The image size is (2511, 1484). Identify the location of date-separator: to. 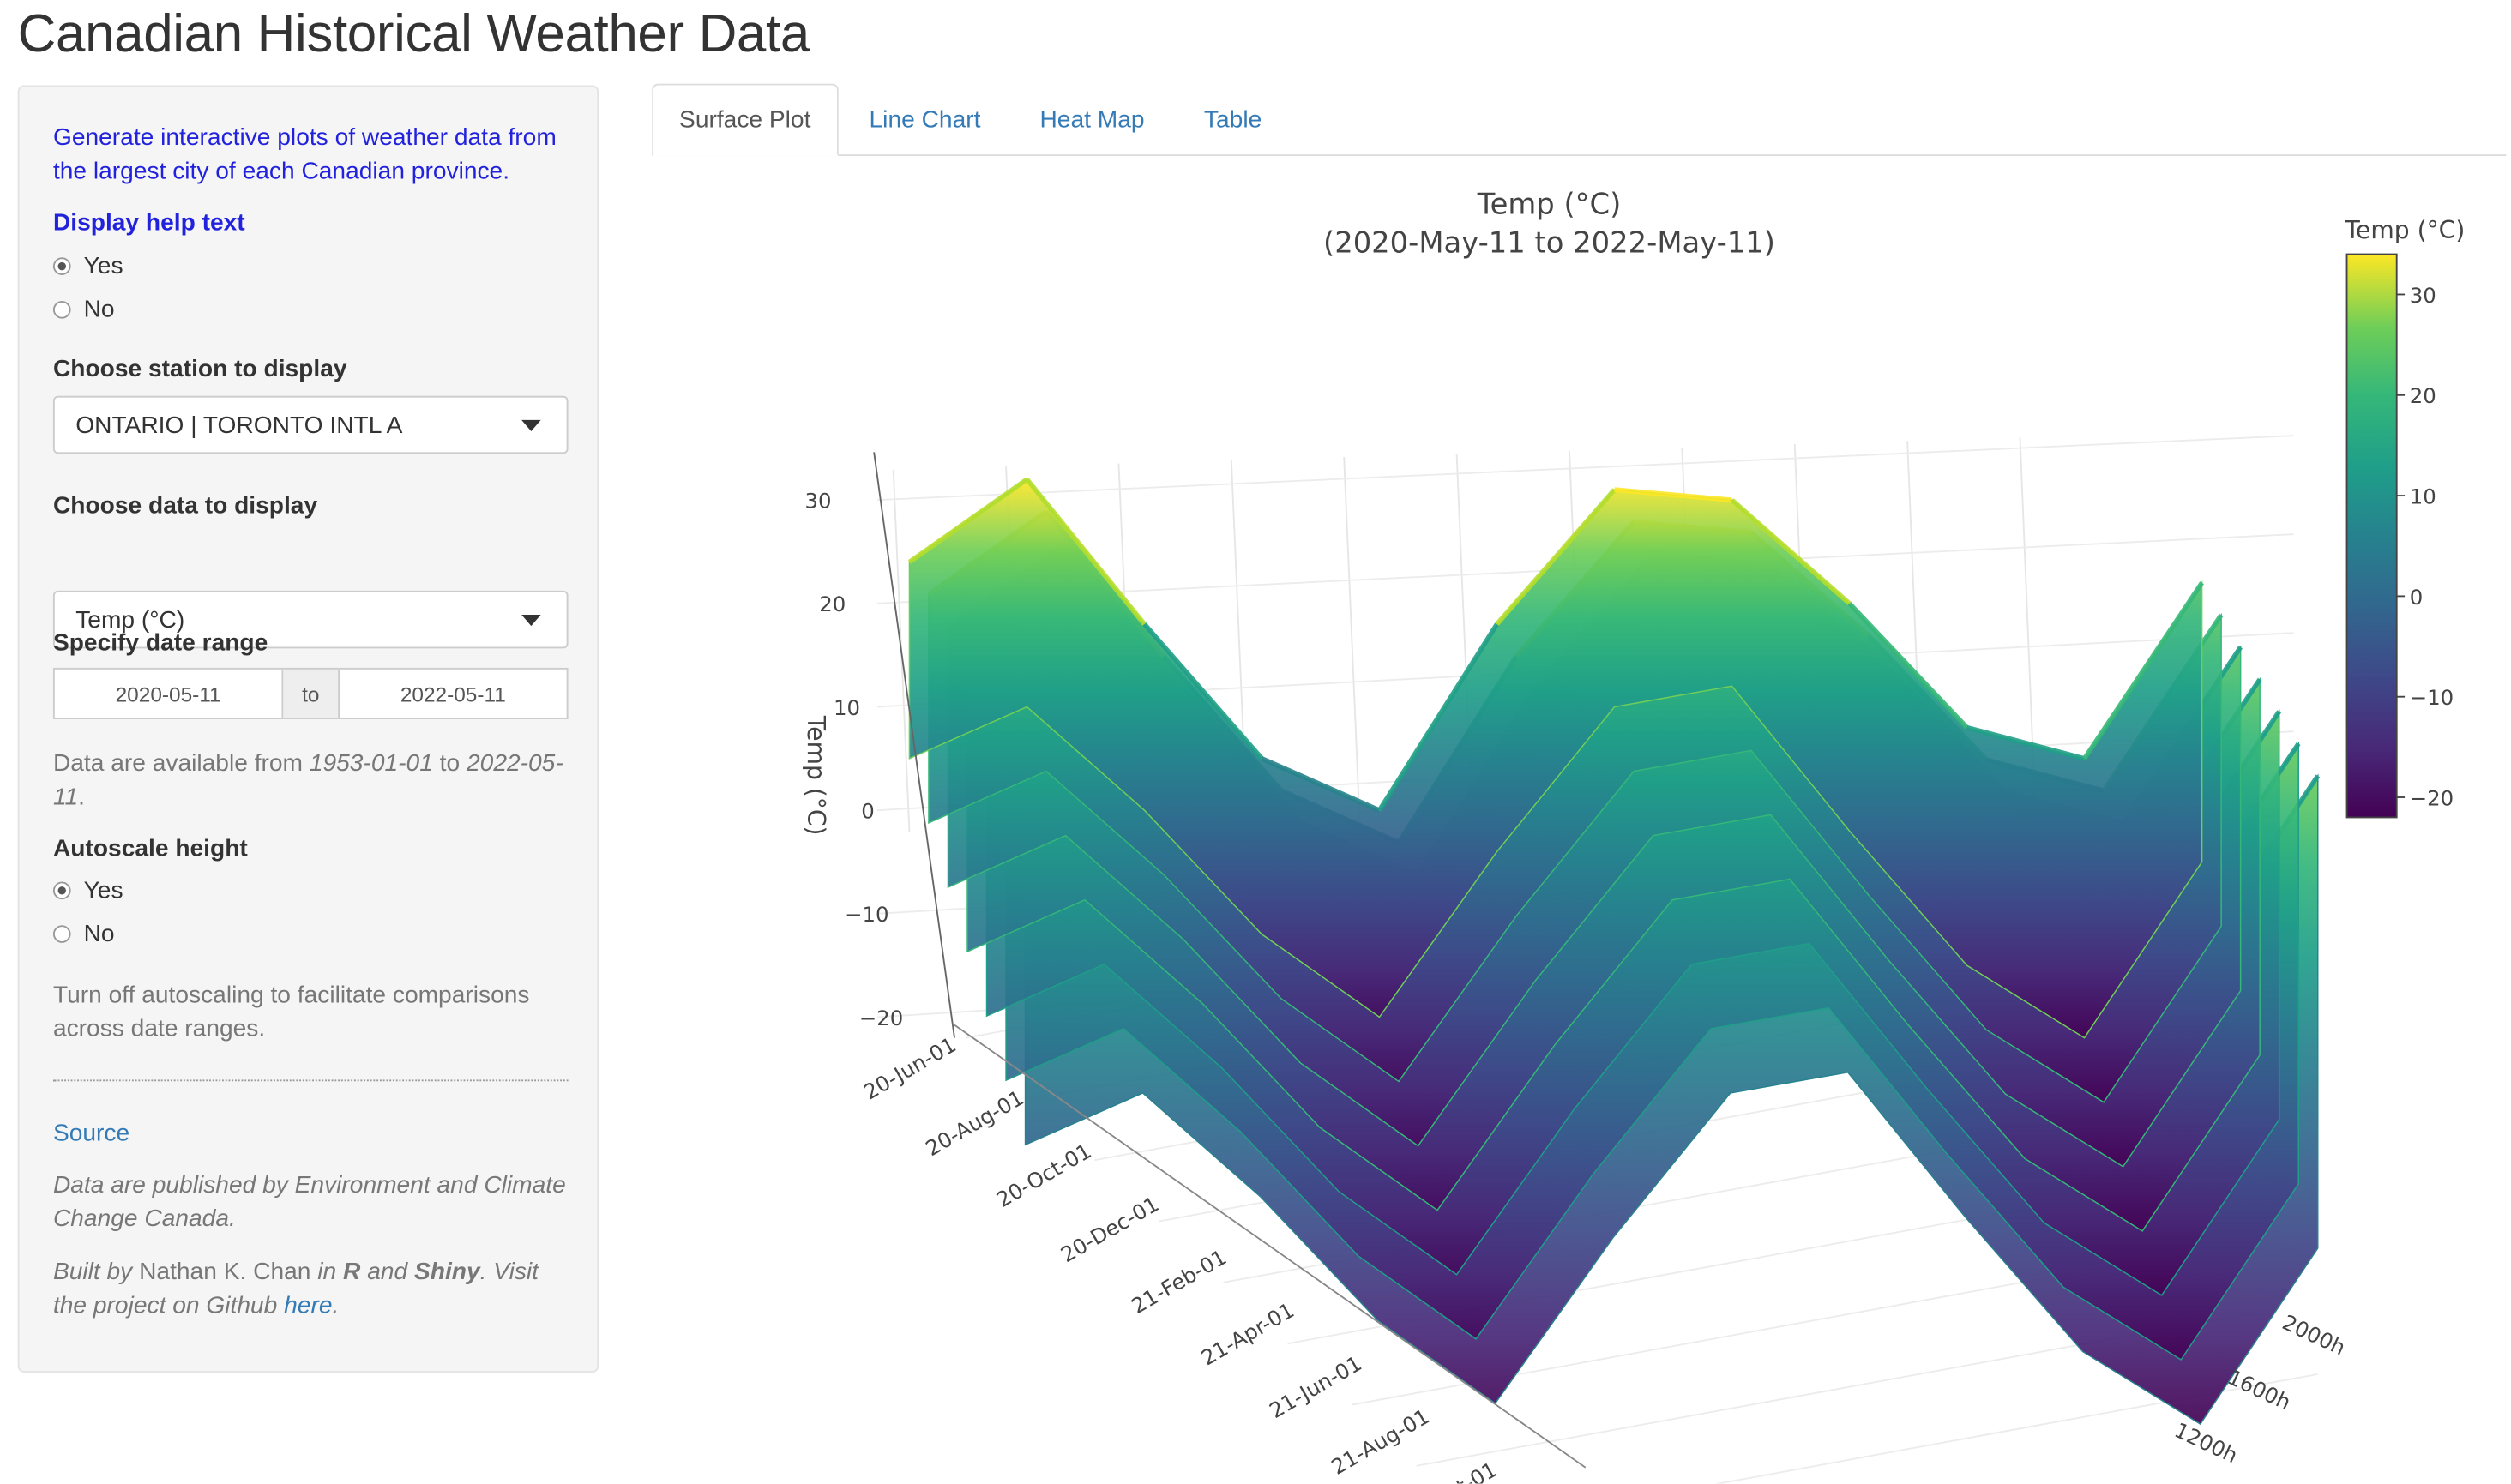
(311, 693).